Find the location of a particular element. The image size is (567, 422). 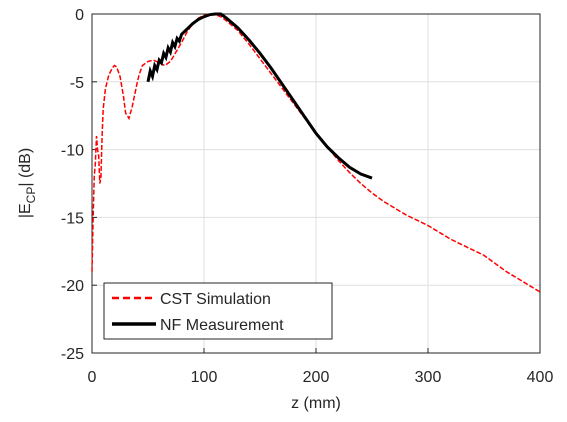

x-tick-label: 300 is located at coordinates (428, 377).